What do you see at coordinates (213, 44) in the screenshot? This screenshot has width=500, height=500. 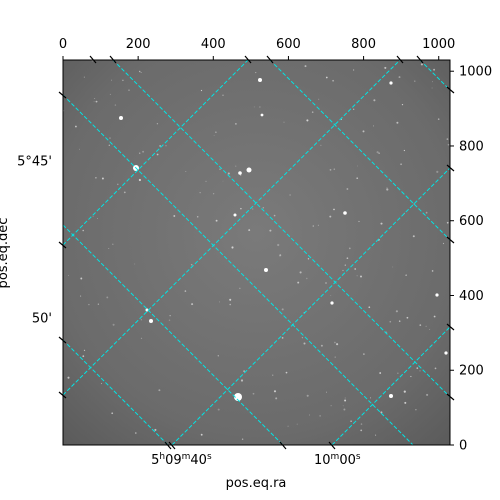 I see `top-tick-label: 400` at bounding box center [213, 44].